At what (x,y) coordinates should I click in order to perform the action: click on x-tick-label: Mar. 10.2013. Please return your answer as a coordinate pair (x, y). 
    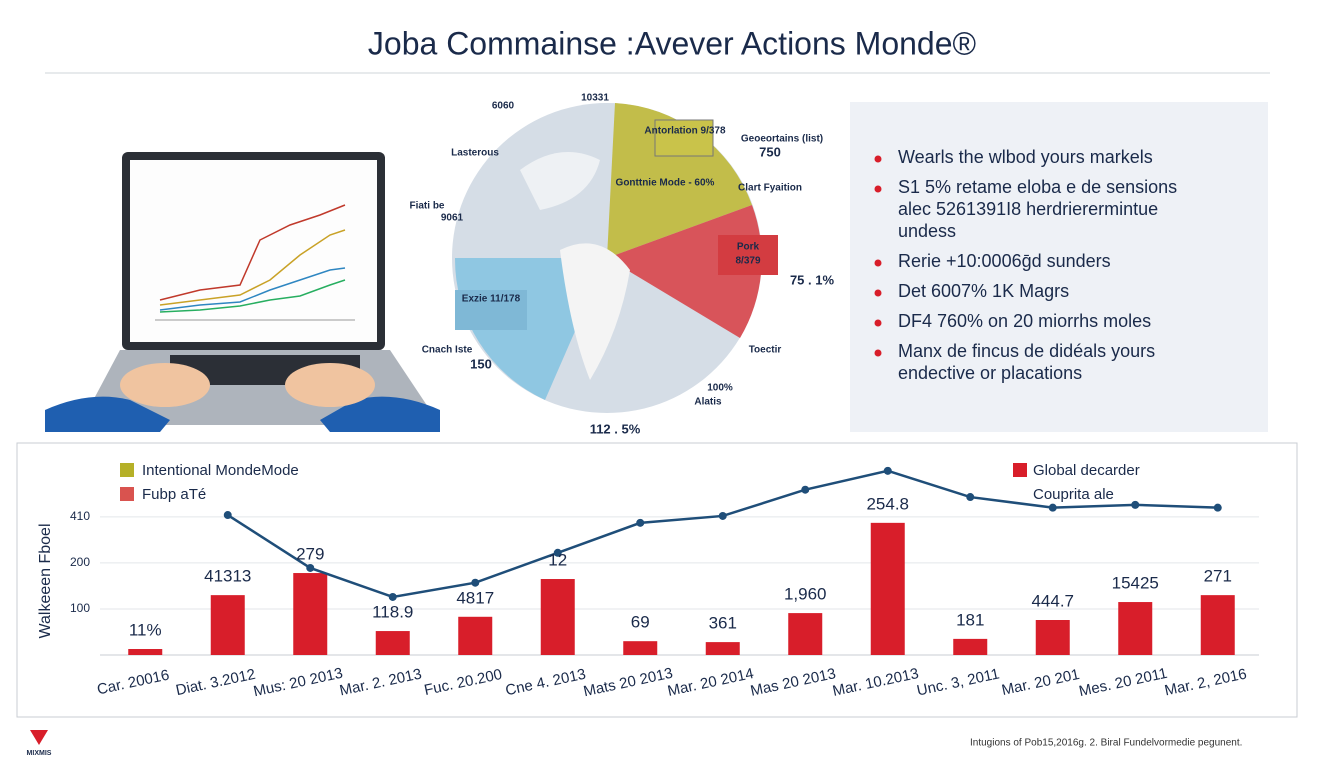
    Looking at the image, I should click on (875, 682).